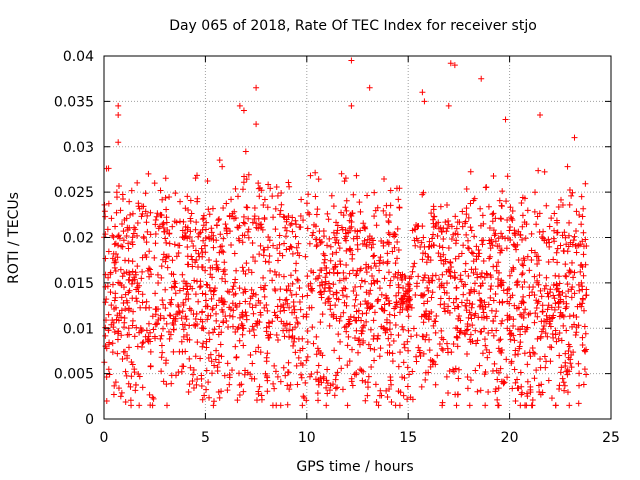 This screenshot has height=480, width=640. Describe the element at coordinates (104, 438) in the screenshot. I see `x-tick-label: 0` at that location.